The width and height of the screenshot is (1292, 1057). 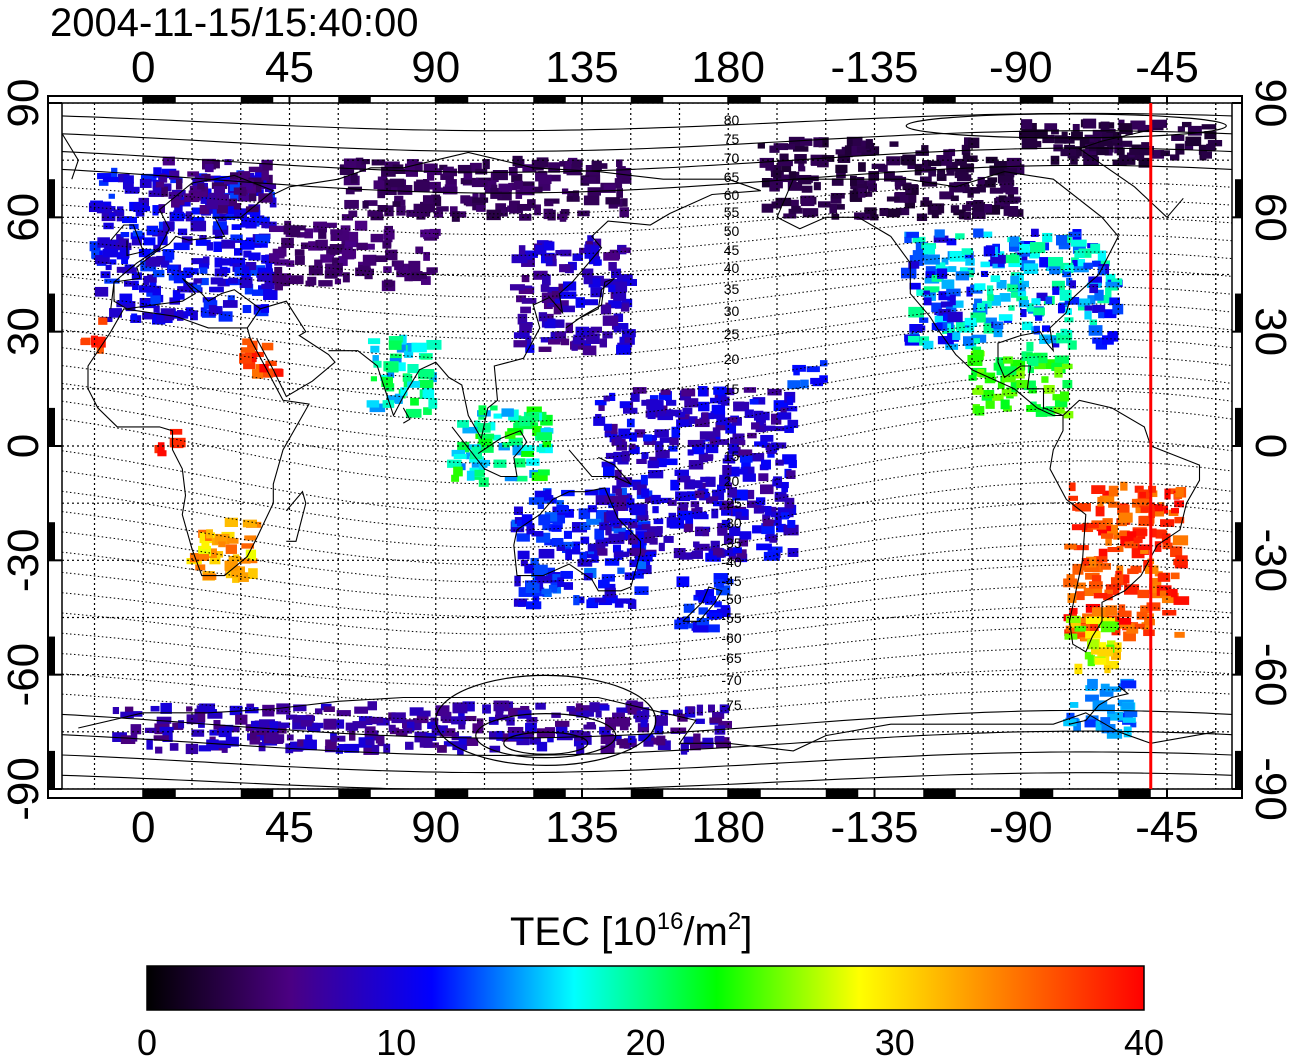 What do you see at coordinates (732, 268) in the screenshot?
I see `contour-label: 40` at bounding box center [732, 268].